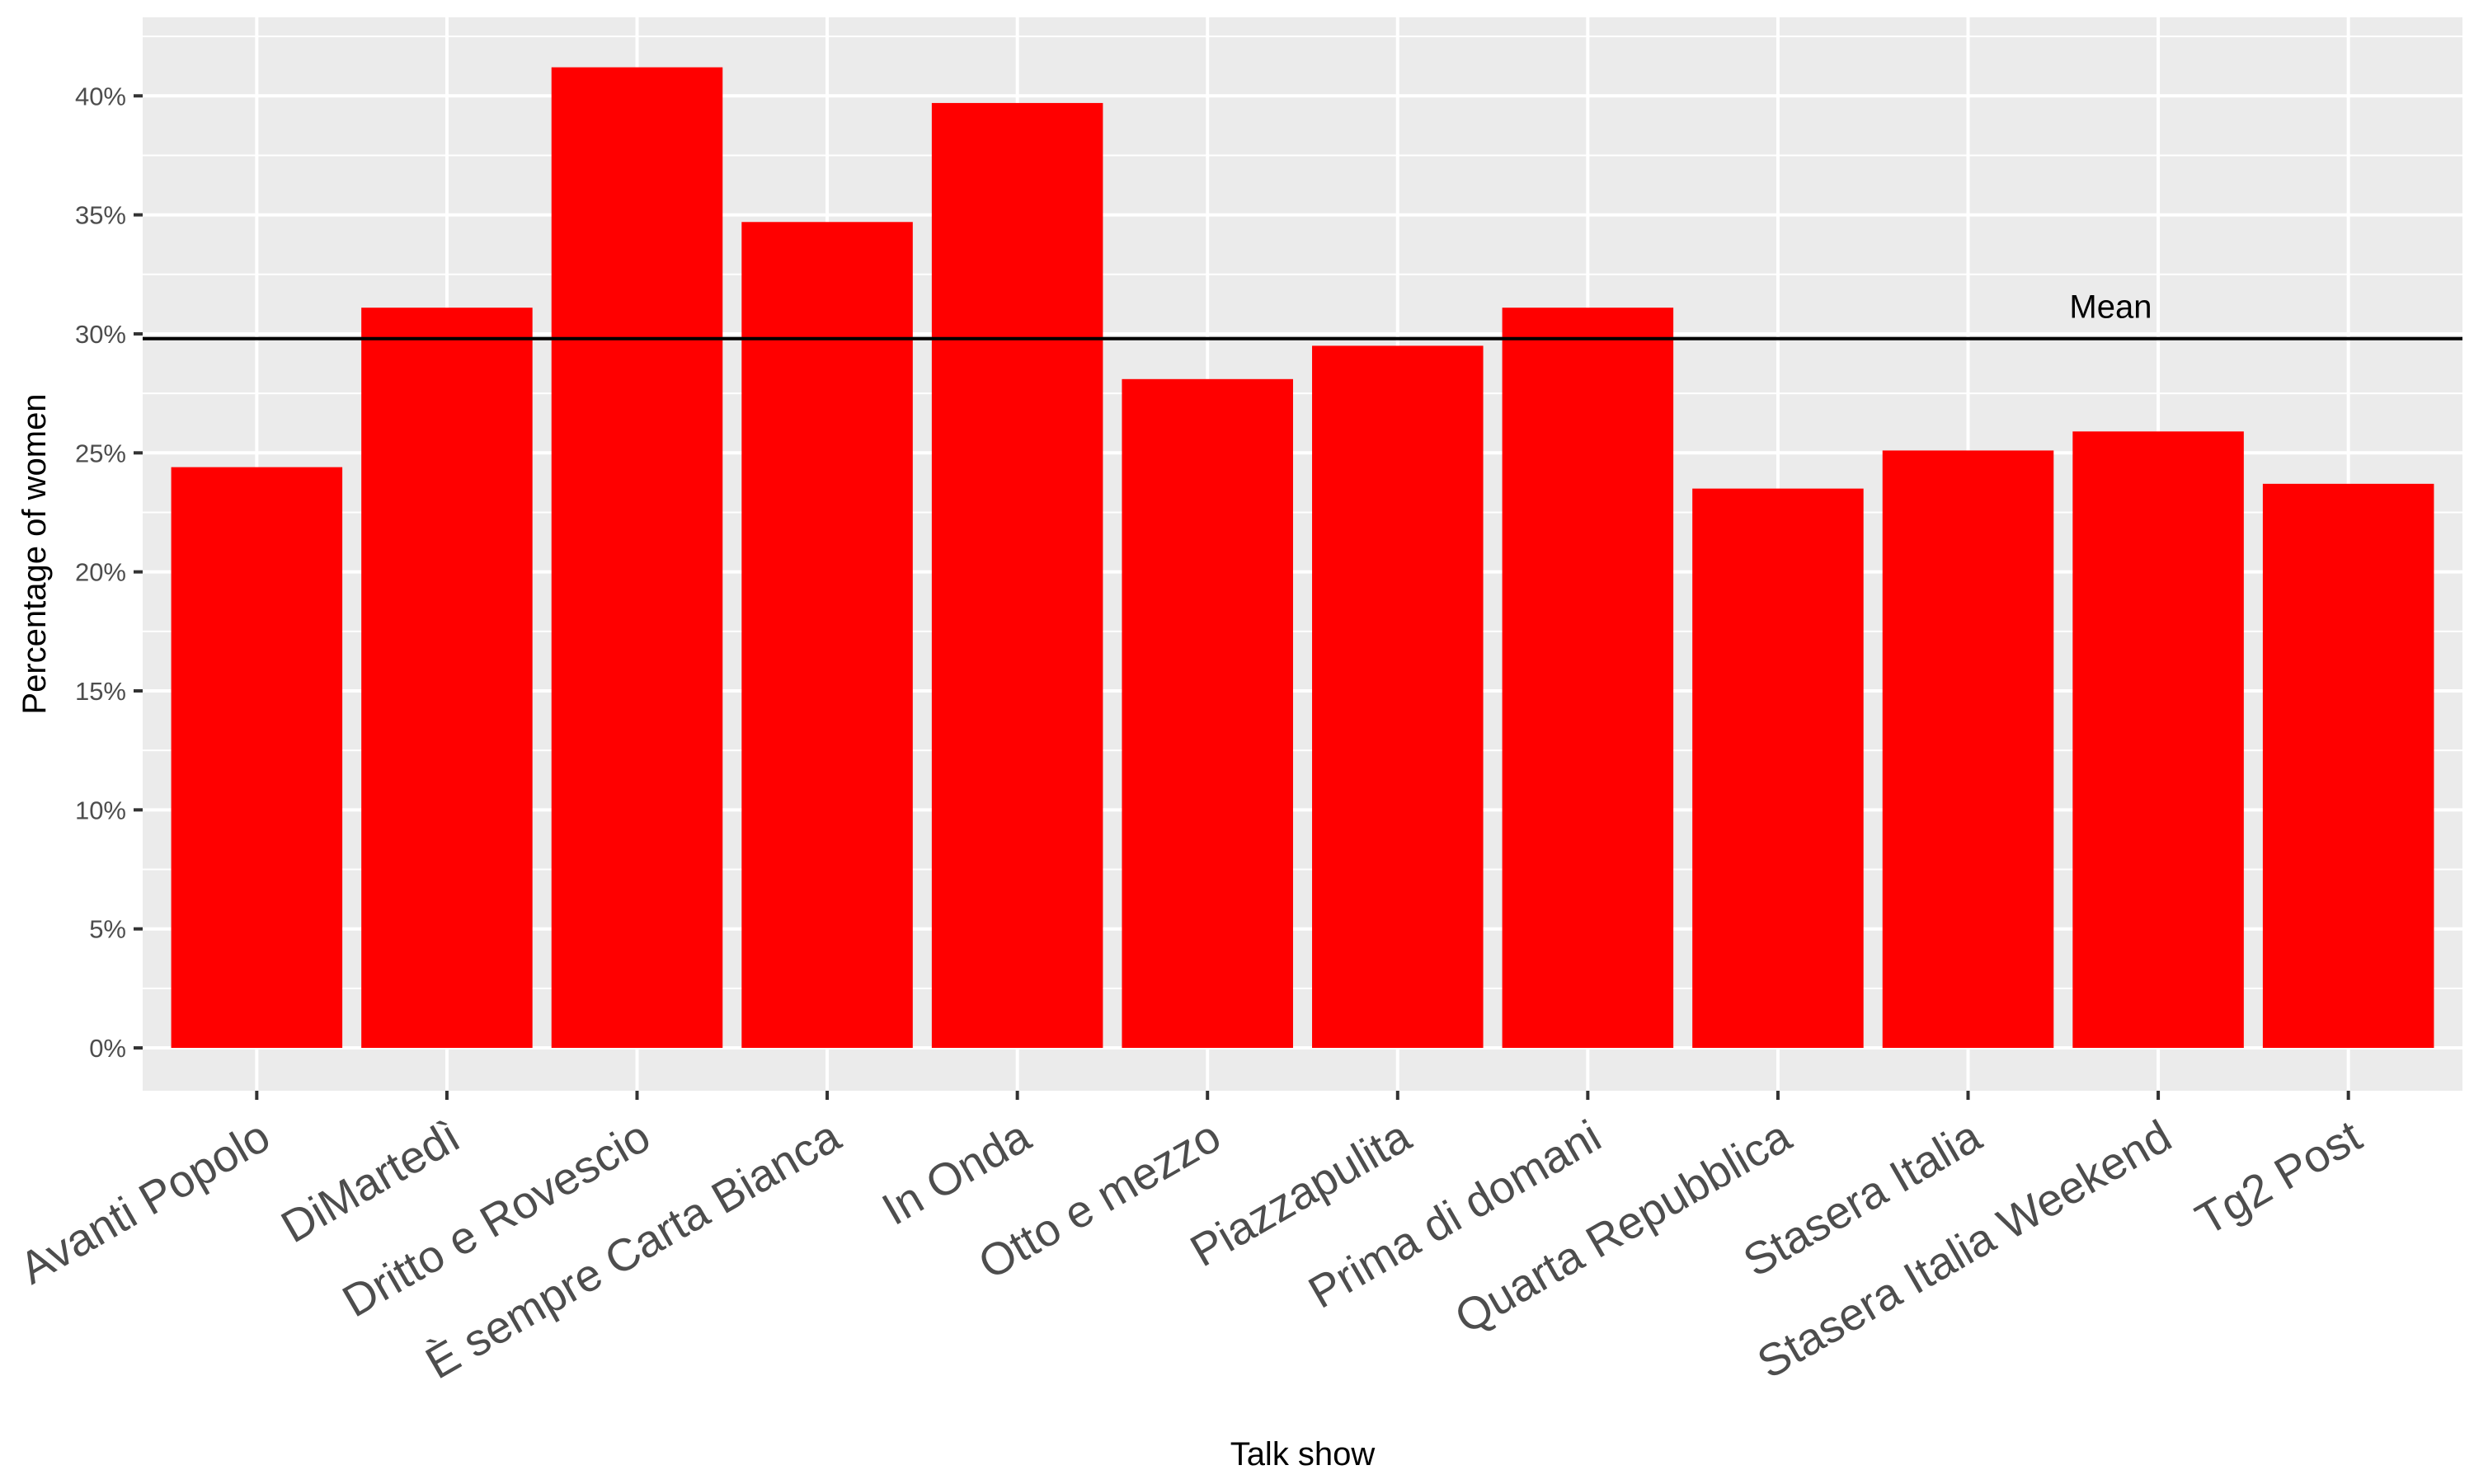 This screenshot has height=1484, width=2474. Describe the element at coordinates (107, 1048) in the screenshot. I see `y-tick-label: 0%` at that location.